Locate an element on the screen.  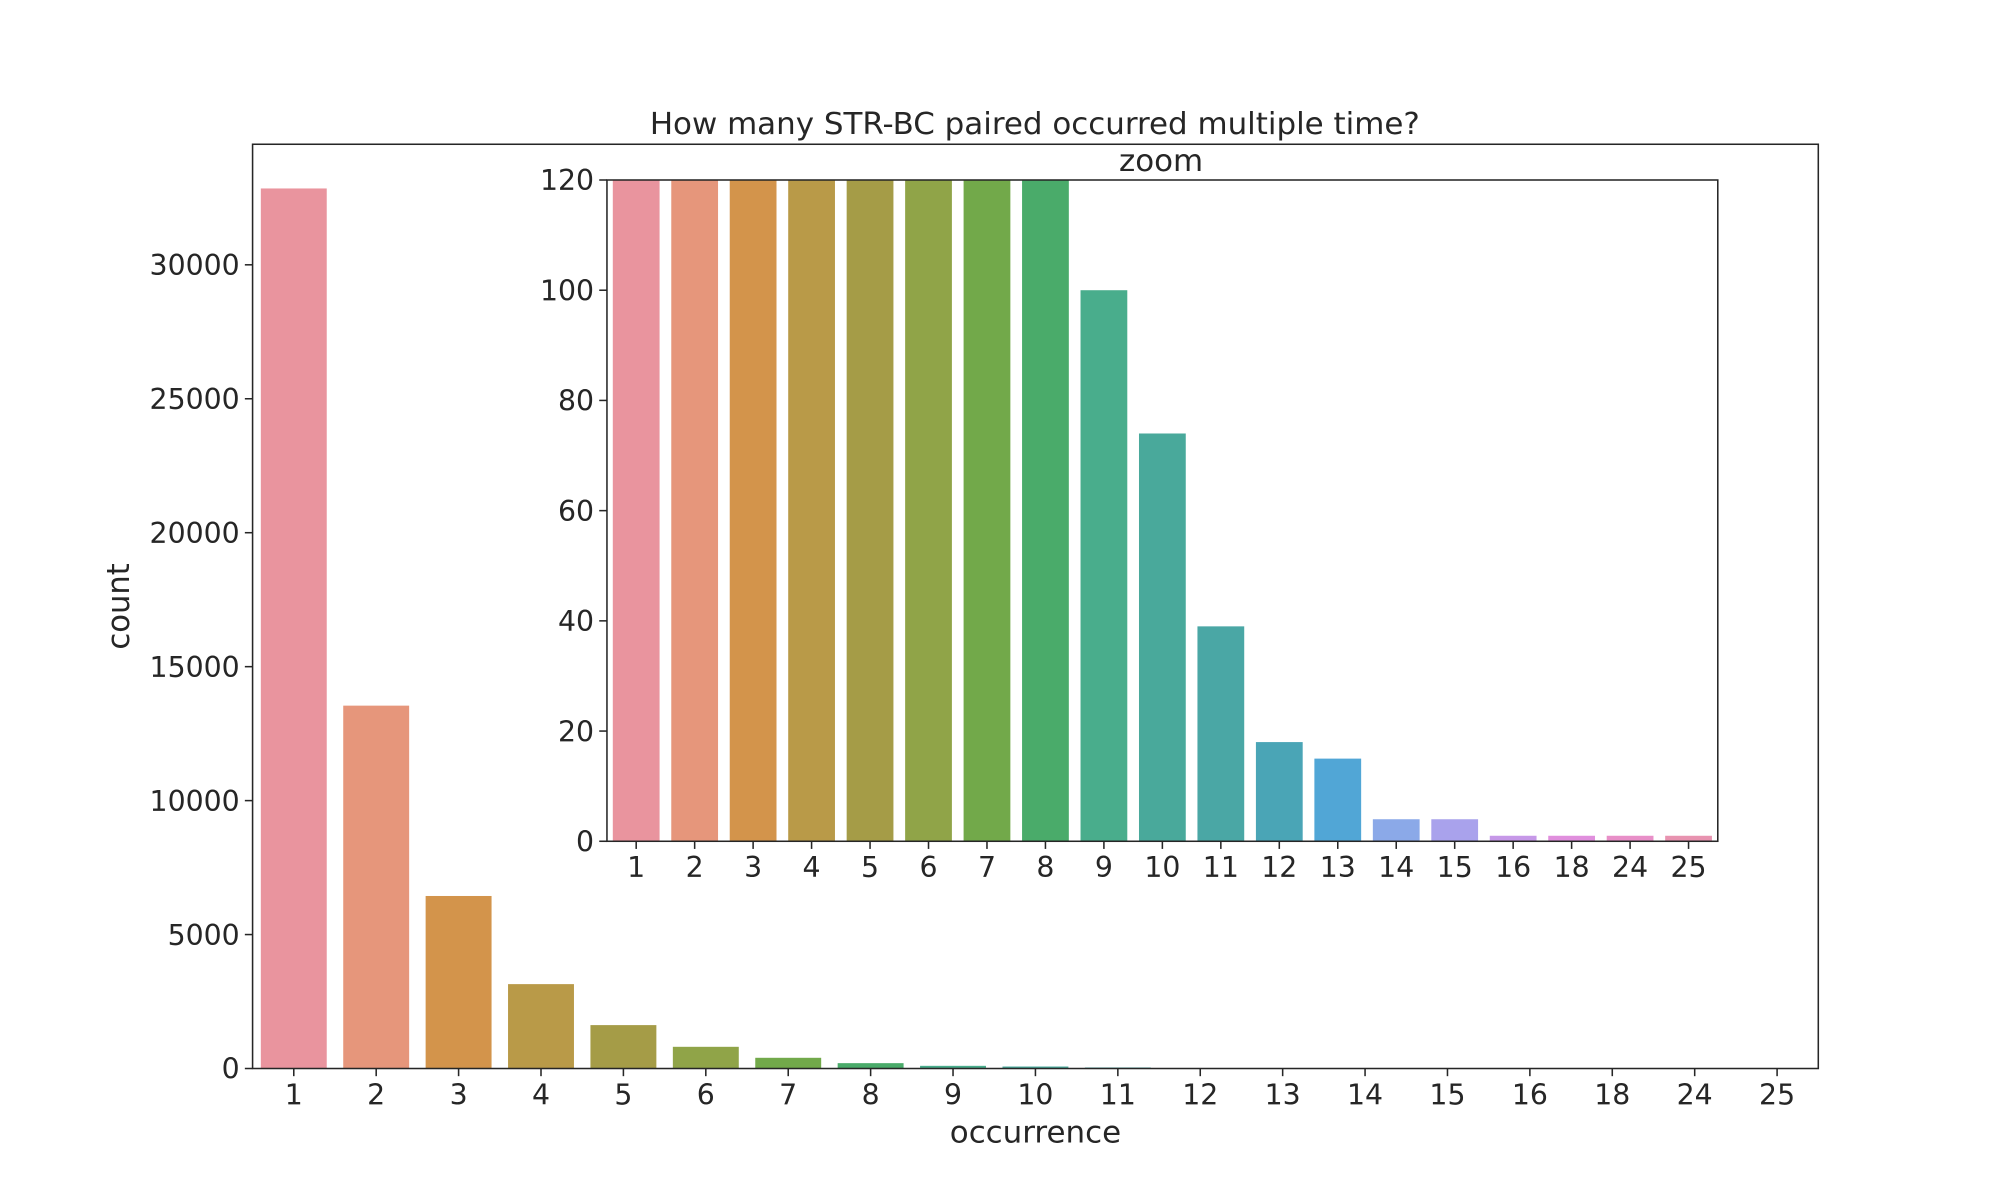
y-tick-label: 10000 is located at coordinates (195, 801).